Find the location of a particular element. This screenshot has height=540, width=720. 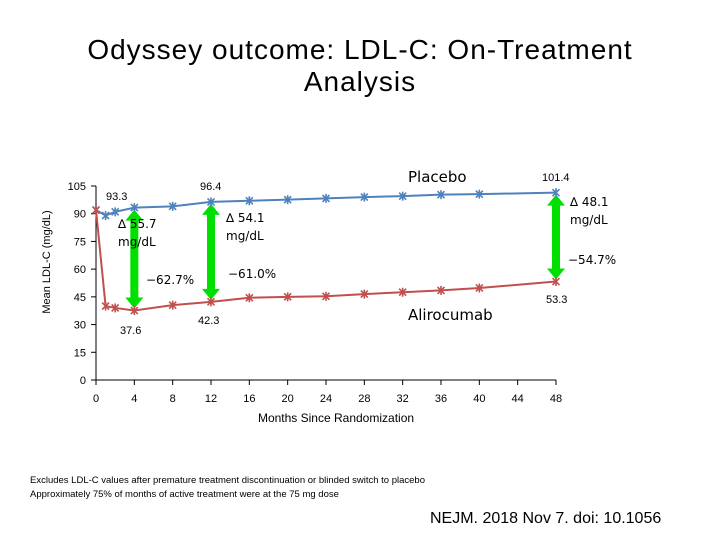

x-tick-label: 48 is located at coordinates (556, 399).